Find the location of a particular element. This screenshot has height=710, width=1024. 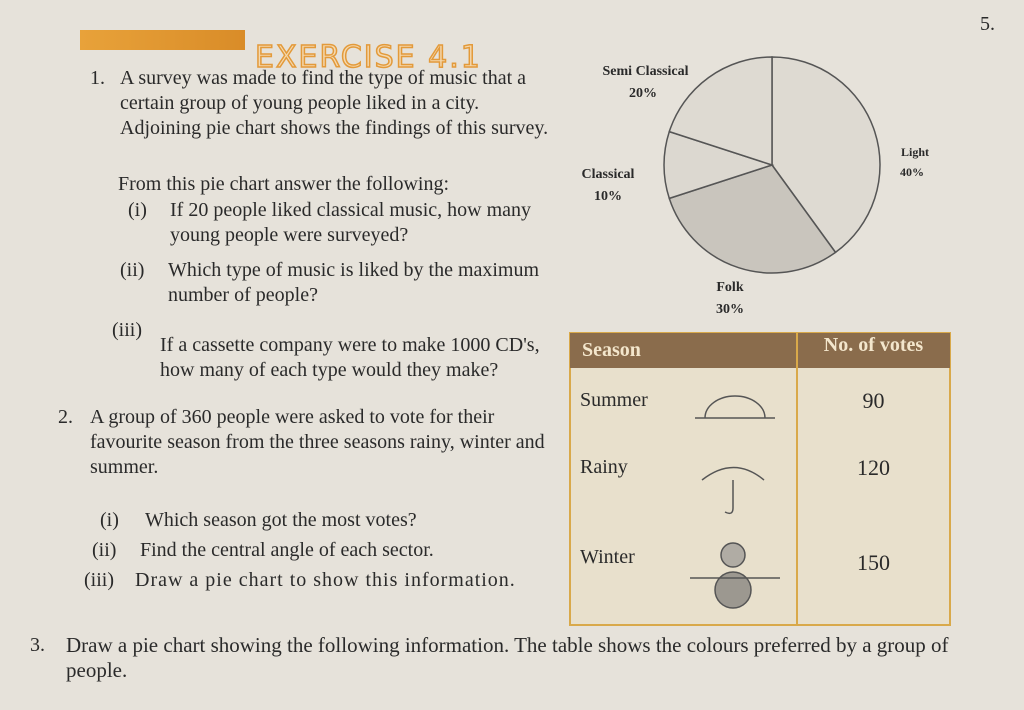

pie-chart is located at coordinates (772, 165).